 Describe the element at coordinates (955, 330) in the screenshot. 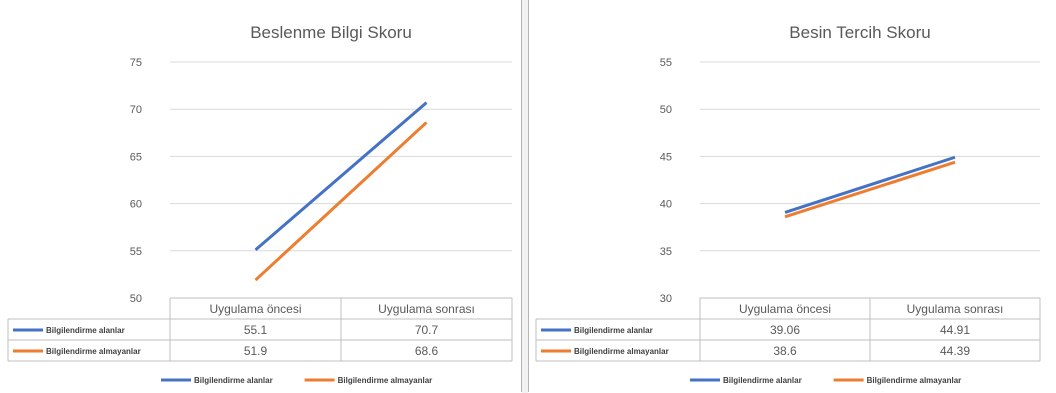

I see `data-value-label: 44.91` at that location.